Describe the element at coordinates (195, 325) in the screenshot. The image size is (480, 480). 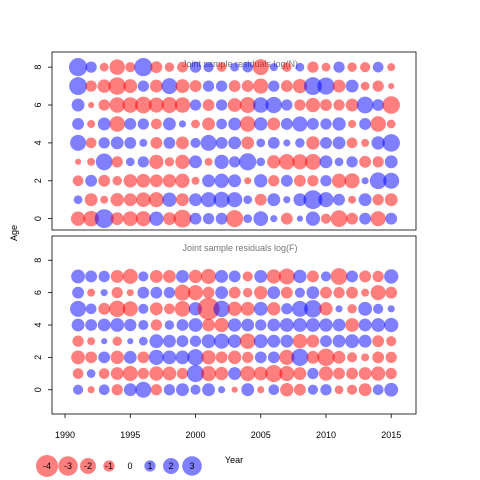
I see `bubble-logF-age4-2000` at that location.